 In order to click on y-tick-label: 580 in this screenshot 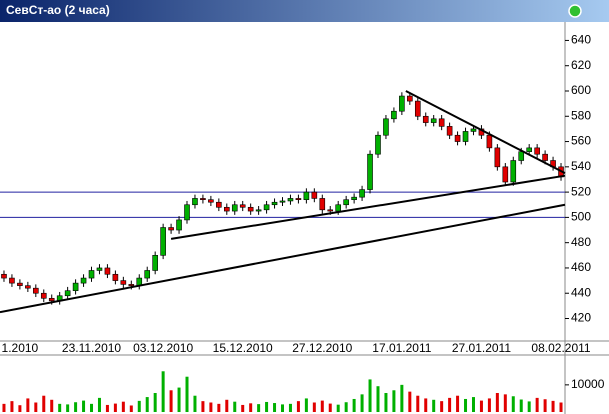, I will do `click(581, 115)`.